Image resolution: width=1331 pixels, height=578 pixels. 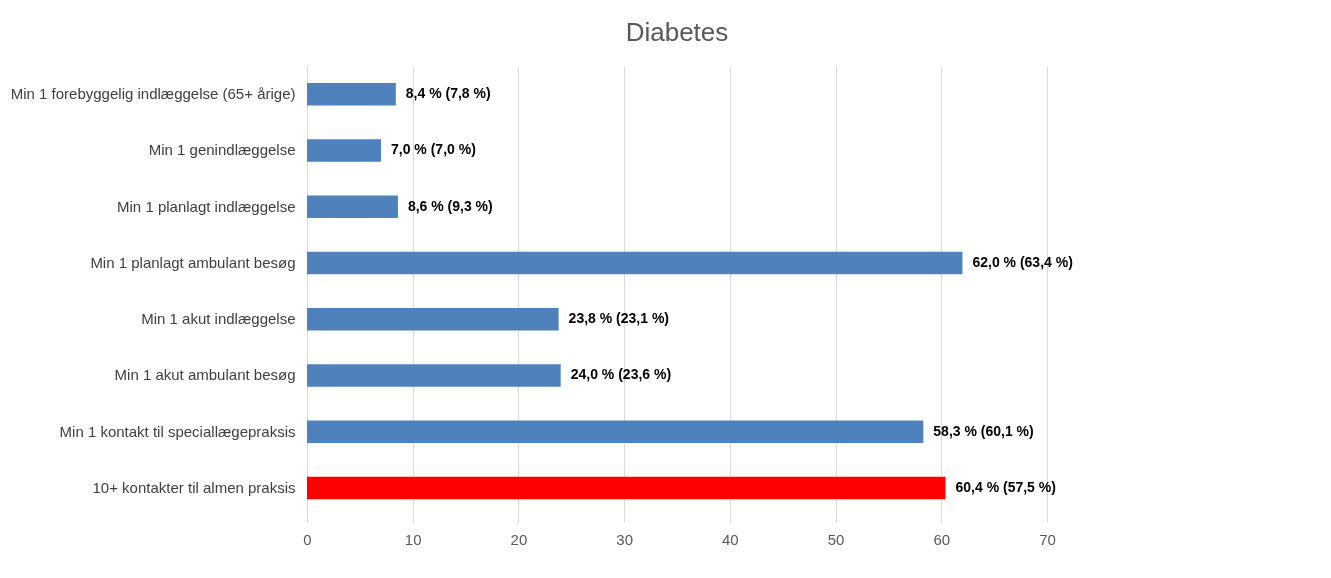 I want to click on x-tick-label: 40, so click(x=730, y=539).